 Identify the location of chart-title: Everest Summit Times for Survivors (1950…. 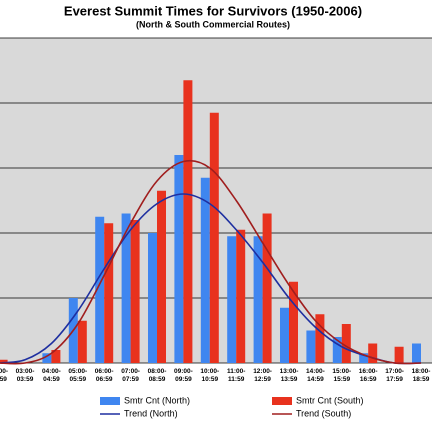
(213, 10).